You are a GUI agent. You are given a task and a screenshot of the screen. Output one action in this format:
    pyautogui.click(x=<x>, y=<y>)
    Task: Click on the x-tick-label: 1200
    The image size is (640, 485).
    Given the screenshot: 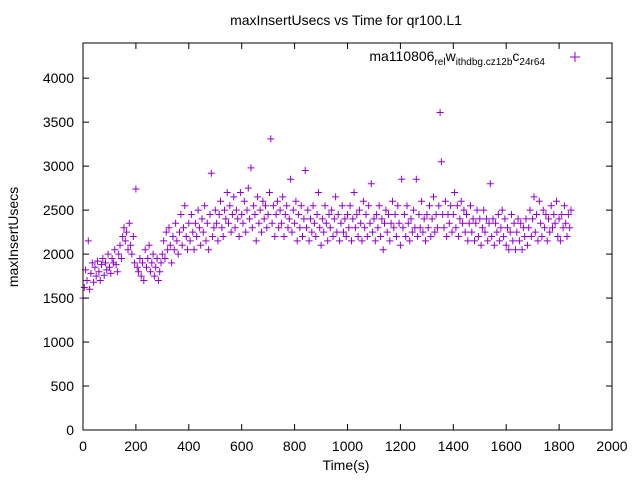 What is the action you would take?
    pyautogui.click(x=400, y=446)
    